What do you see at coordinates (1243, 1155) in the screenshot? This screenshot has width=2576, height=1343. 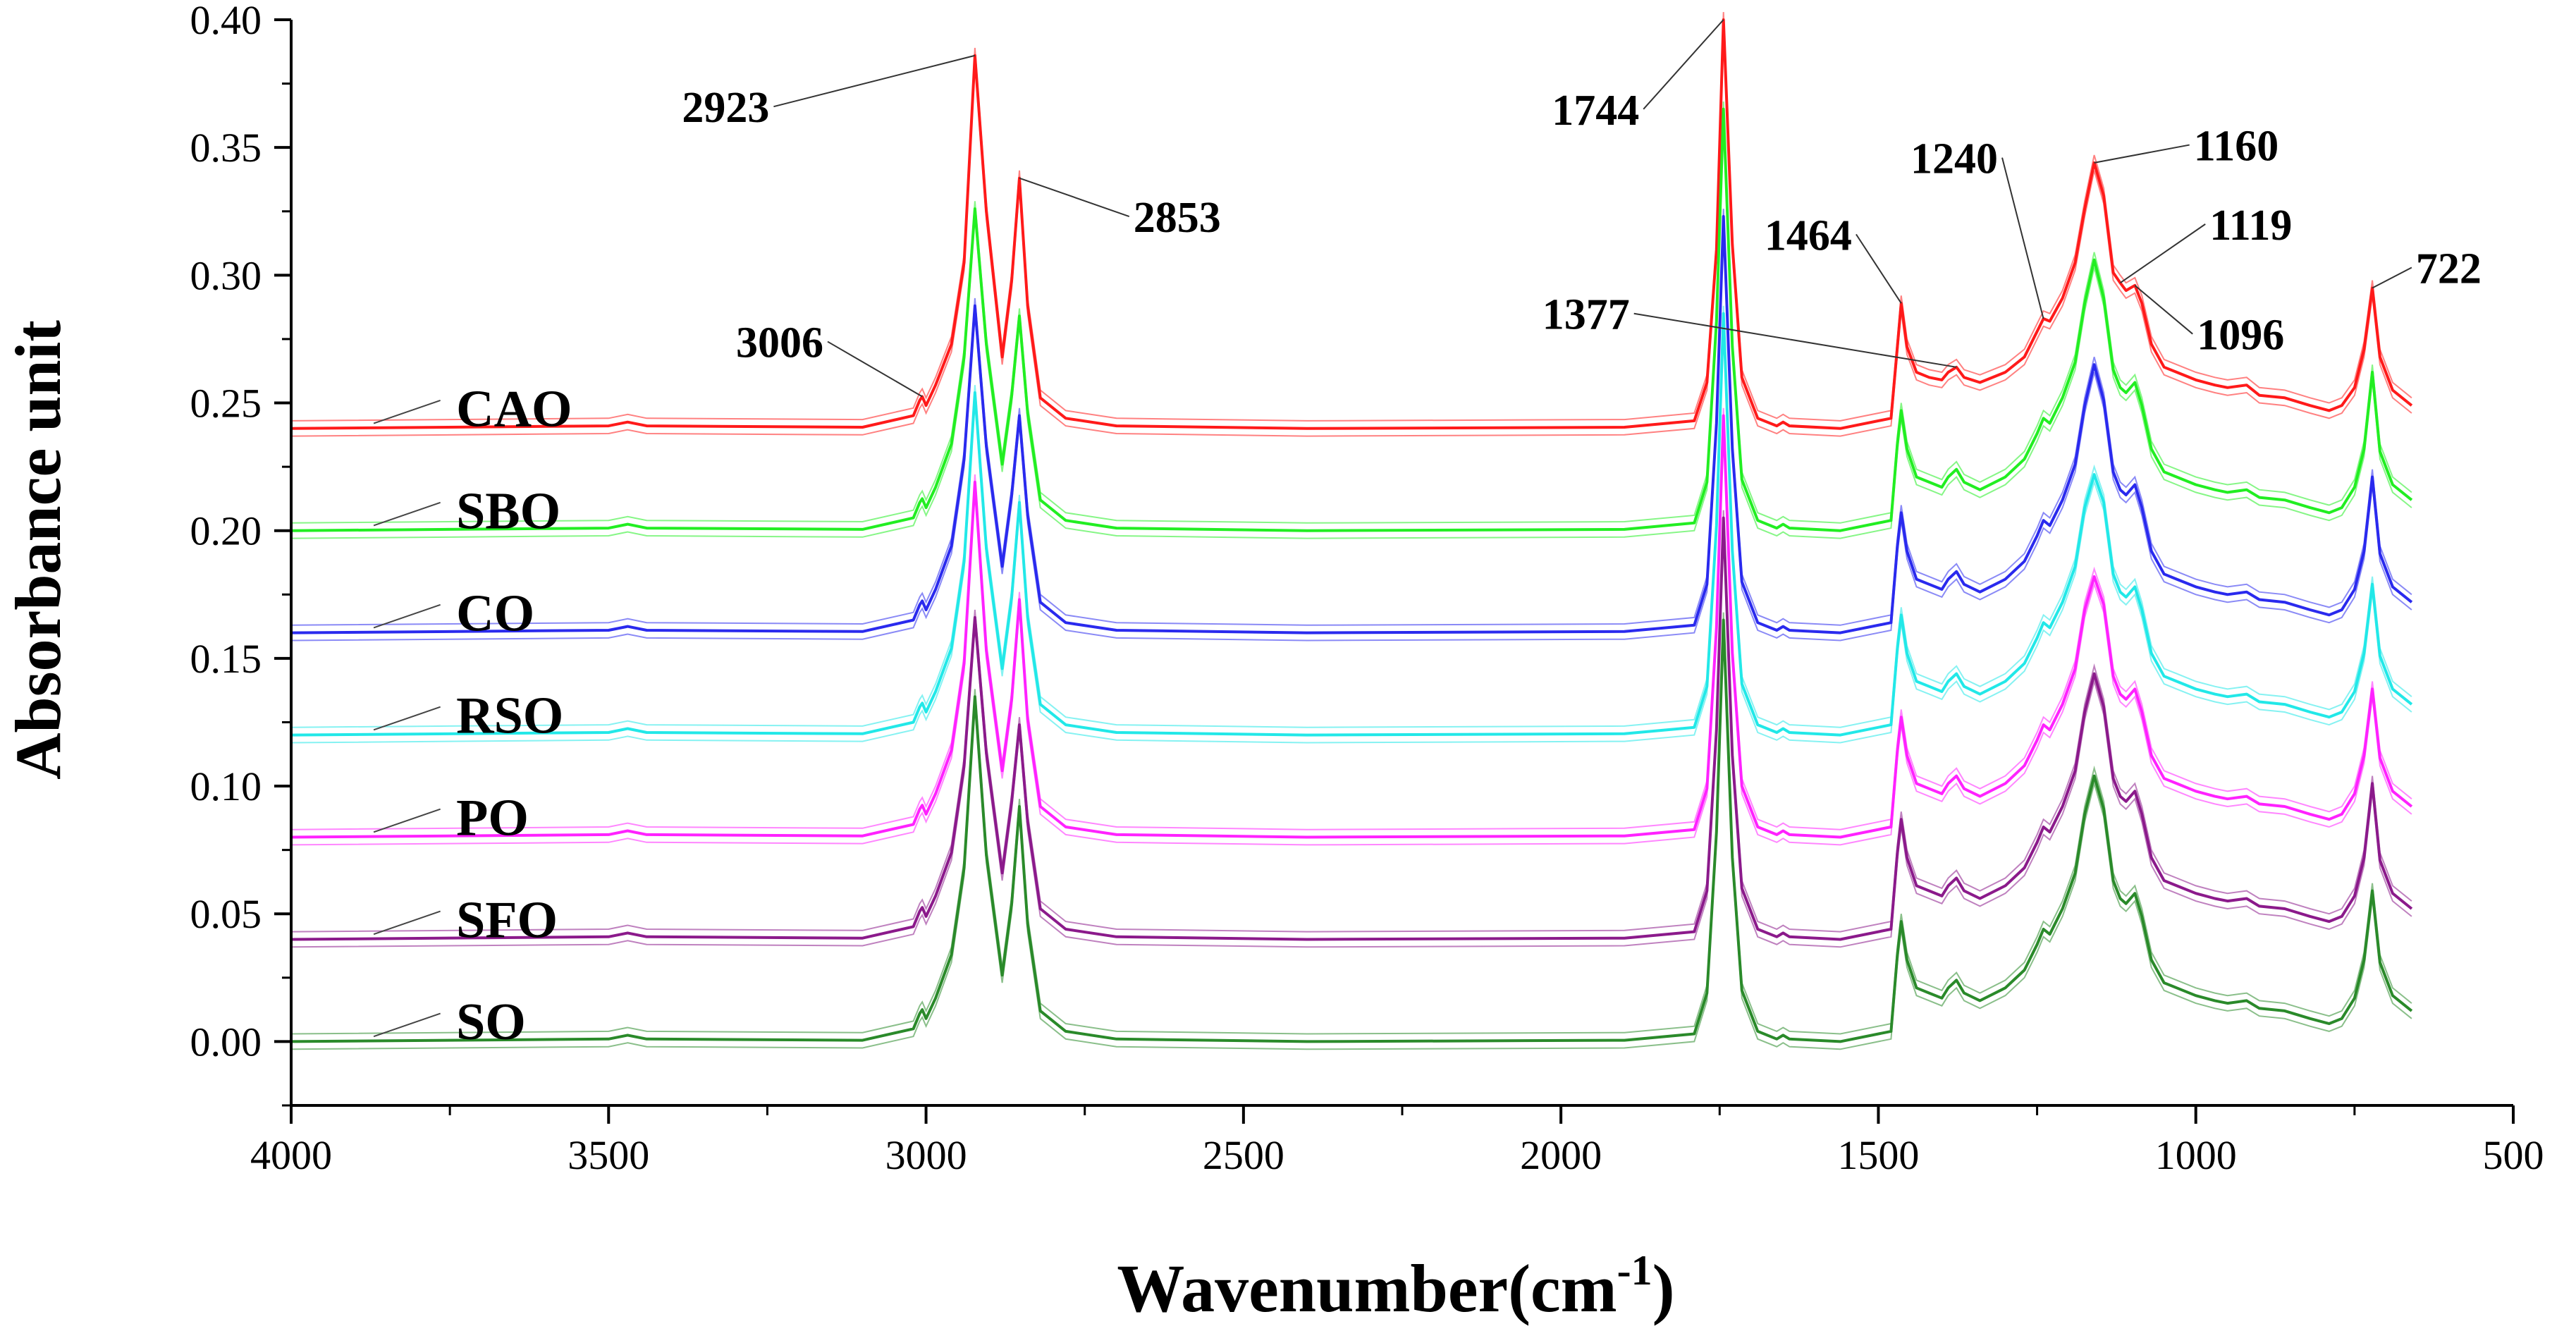 I see `x-tick-label: 2500` at bounding box center [1243, 1155].